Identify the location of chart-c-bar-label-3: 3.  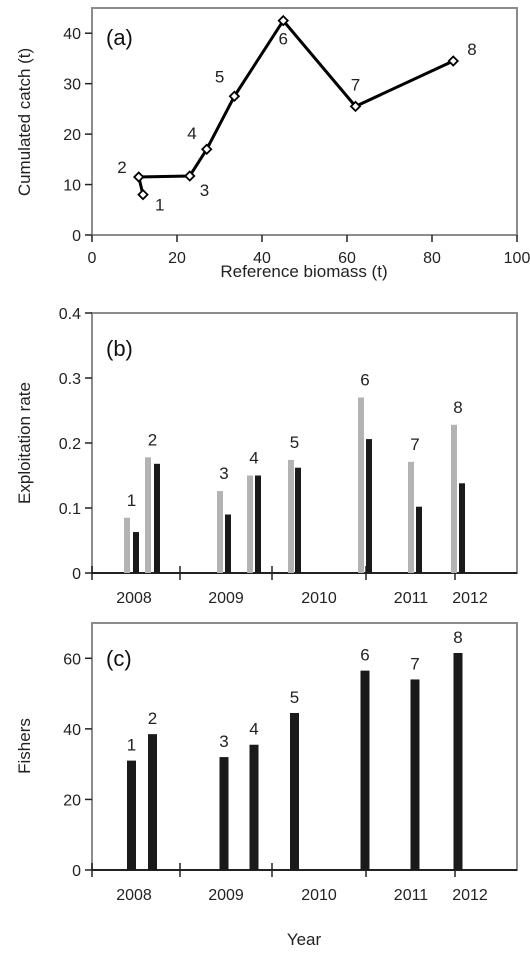
(223, 741).